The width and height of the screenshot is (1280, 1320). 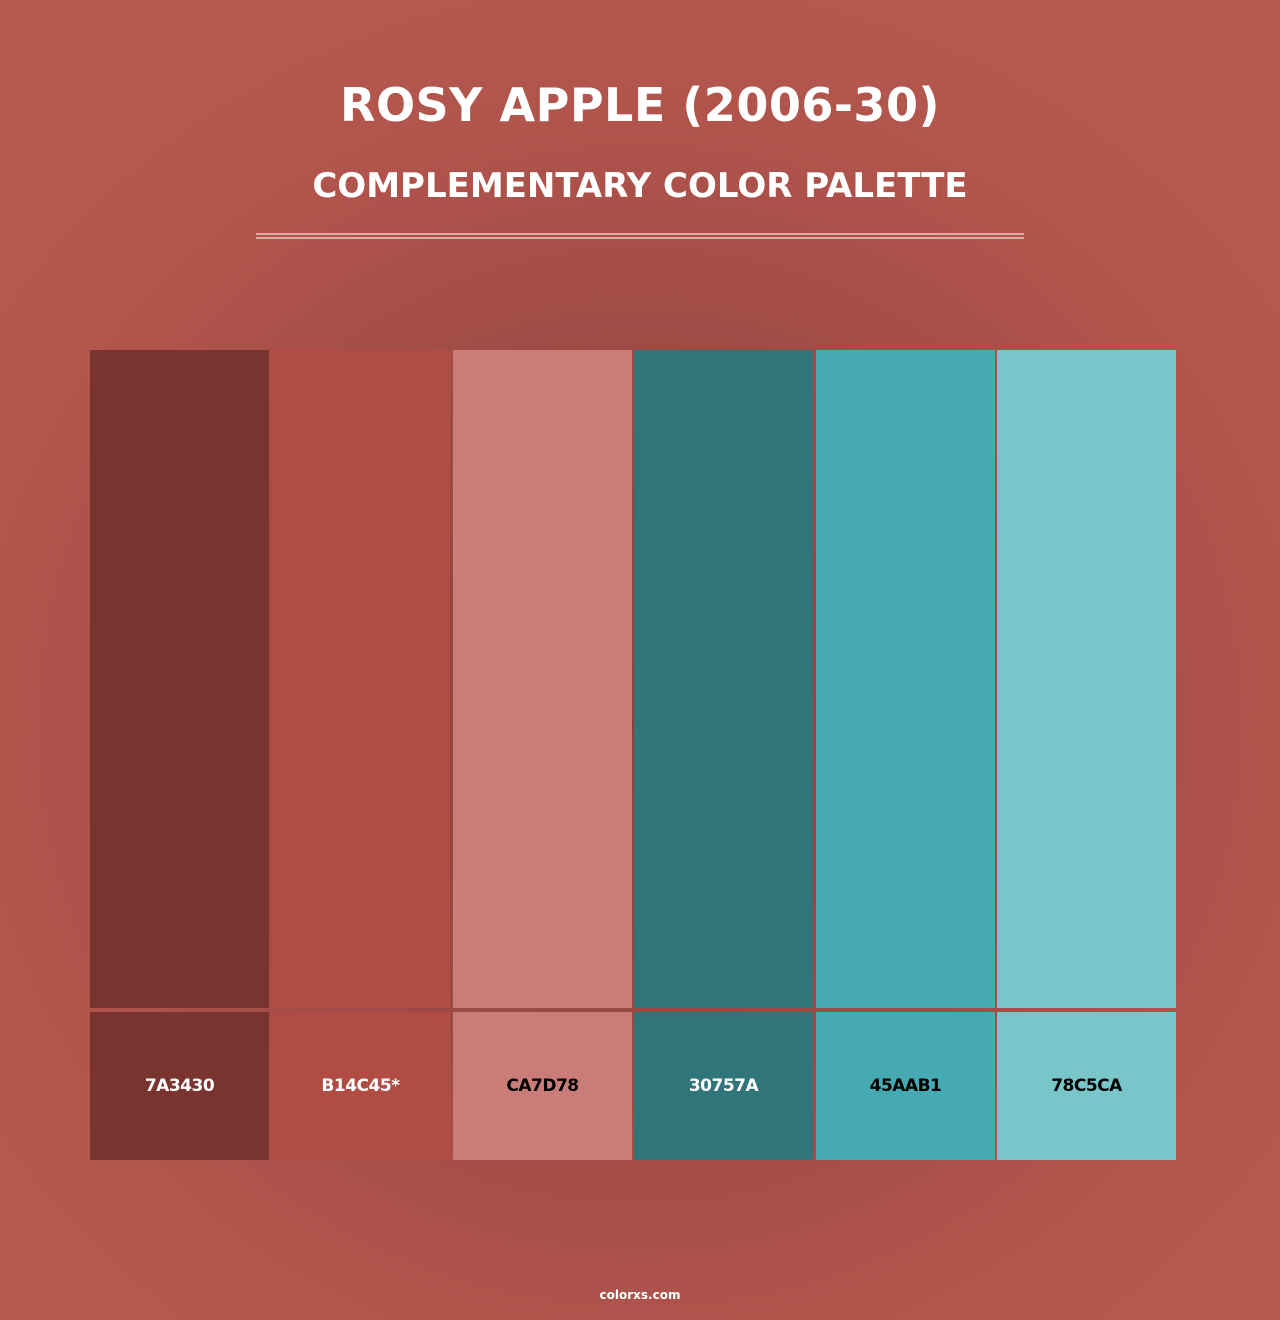 I want to click on hex-label: 30757A, so click(x=723, y=1086).